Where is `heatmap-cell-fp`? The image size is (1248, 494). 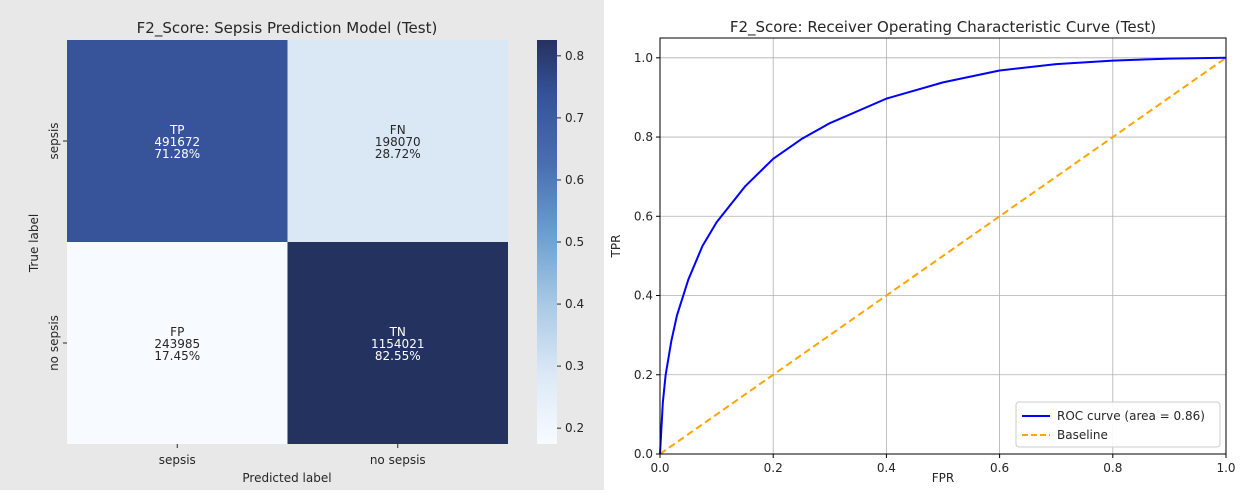
heatmap-cell-fp is located at coordinates (177, 343).